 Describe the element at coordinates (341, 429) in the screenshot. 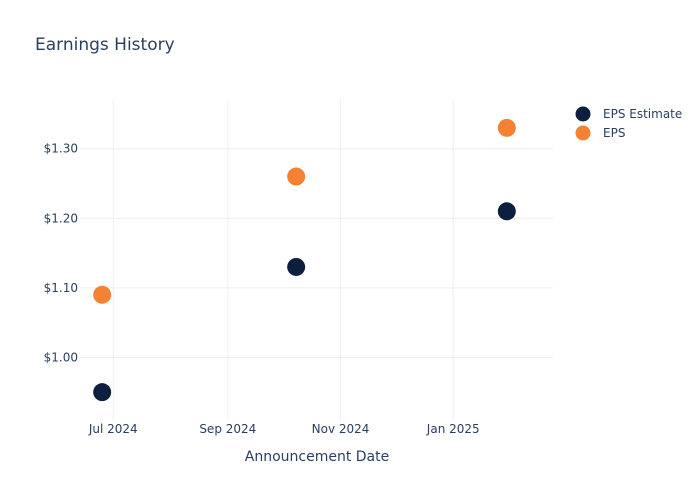

I see `x-tick-label: Nov 2024` at that location.